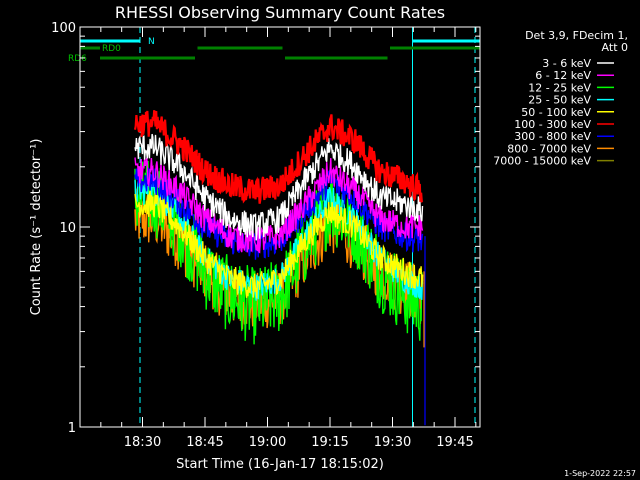 This screenshot has height=480, width=640. I want to click on legend-label: 300 - 800 keV, so click(552, 136).